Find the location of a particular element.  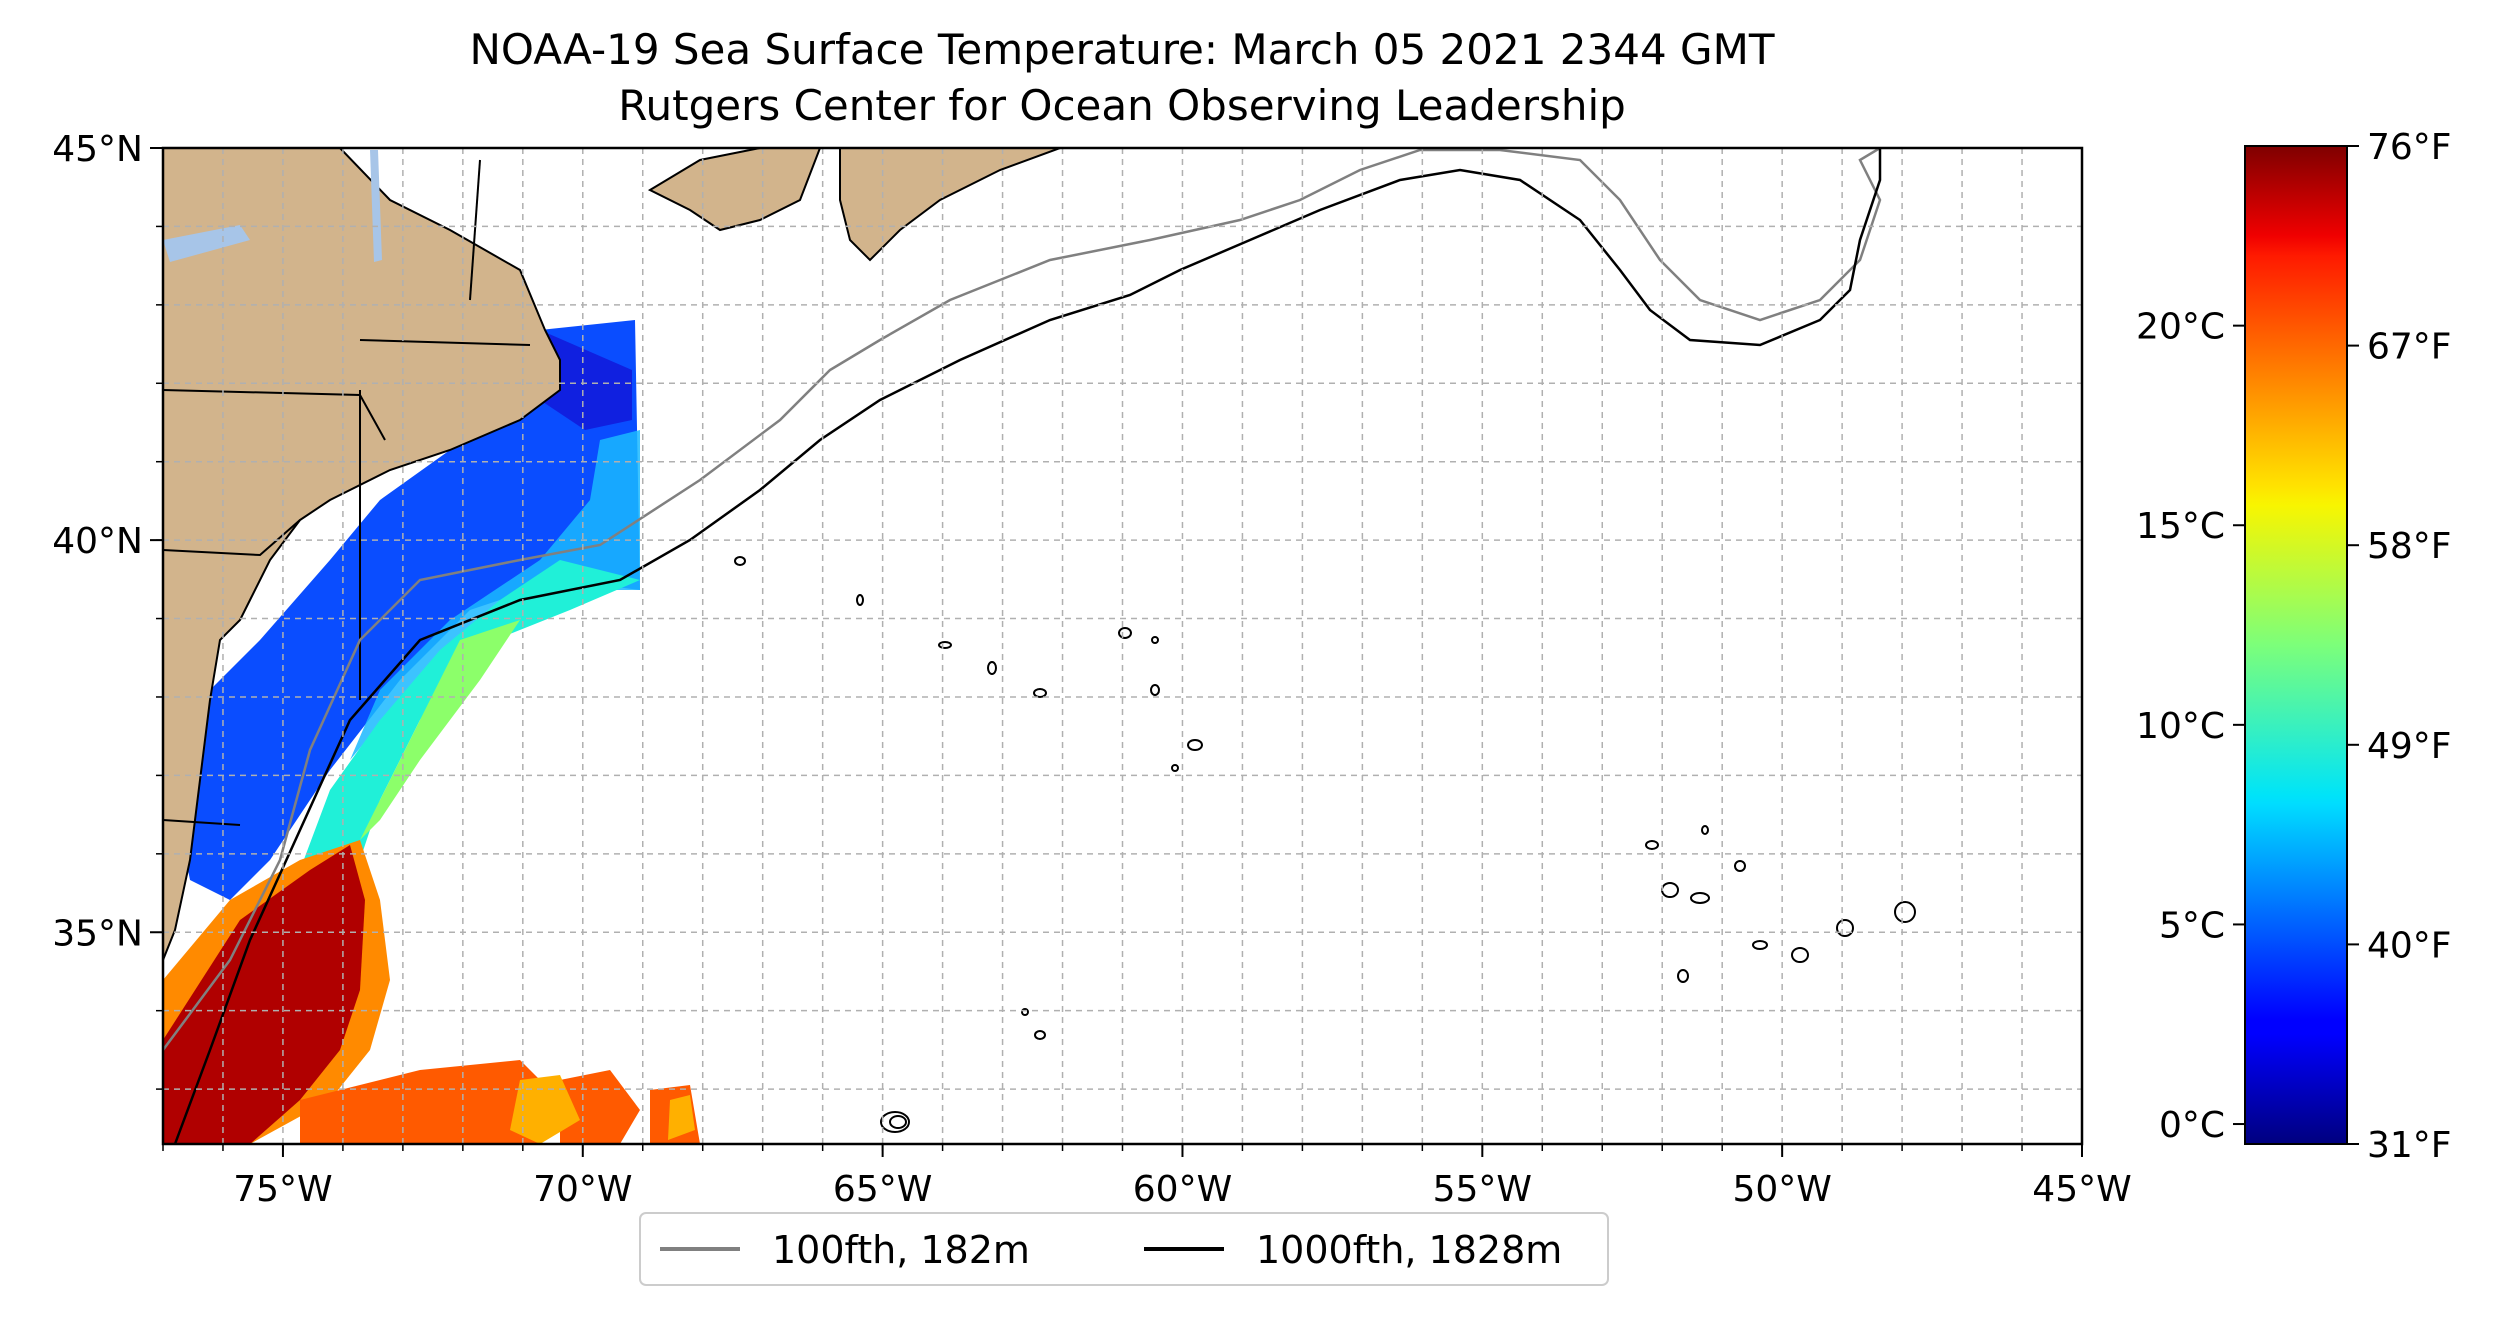

colorbar-fahrenheit-label: 67°F is located at coordinates (2409, 347).